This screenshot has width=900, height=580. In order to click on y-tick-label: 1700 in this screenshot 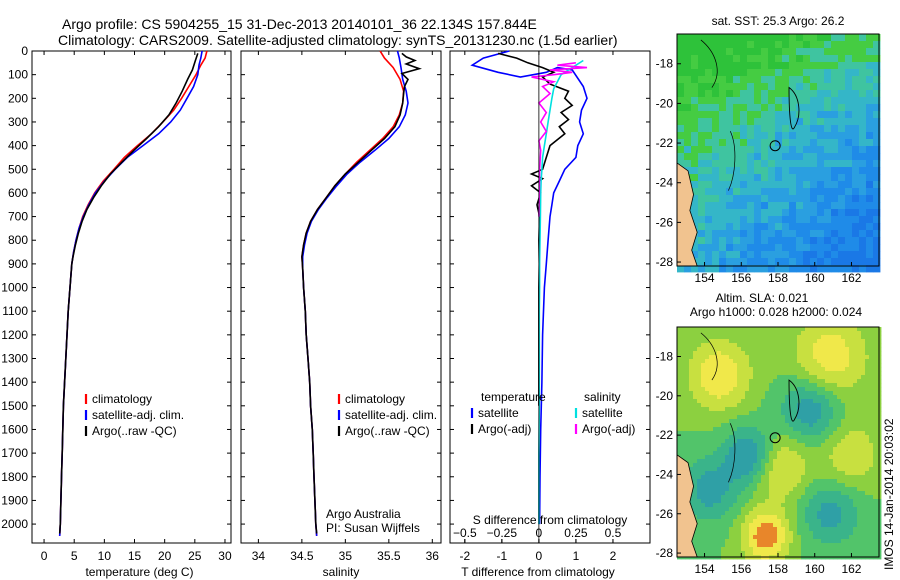, I will do `click(14, 453)`.